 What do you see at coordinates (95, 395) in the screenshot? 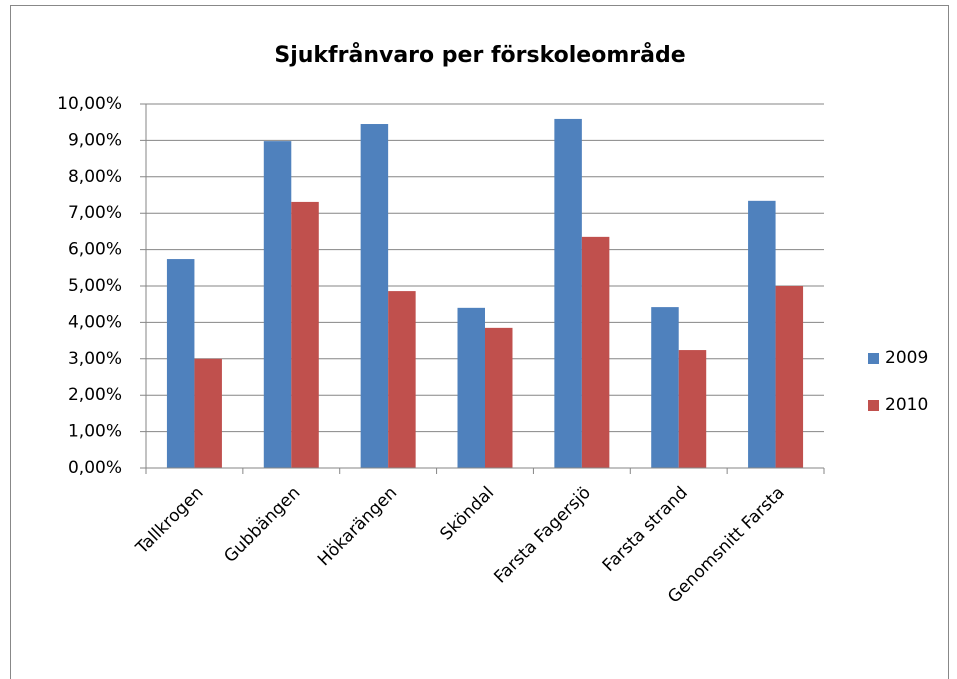
I see `y-tick-label: 2,00%` at bounding box center [95, 395].